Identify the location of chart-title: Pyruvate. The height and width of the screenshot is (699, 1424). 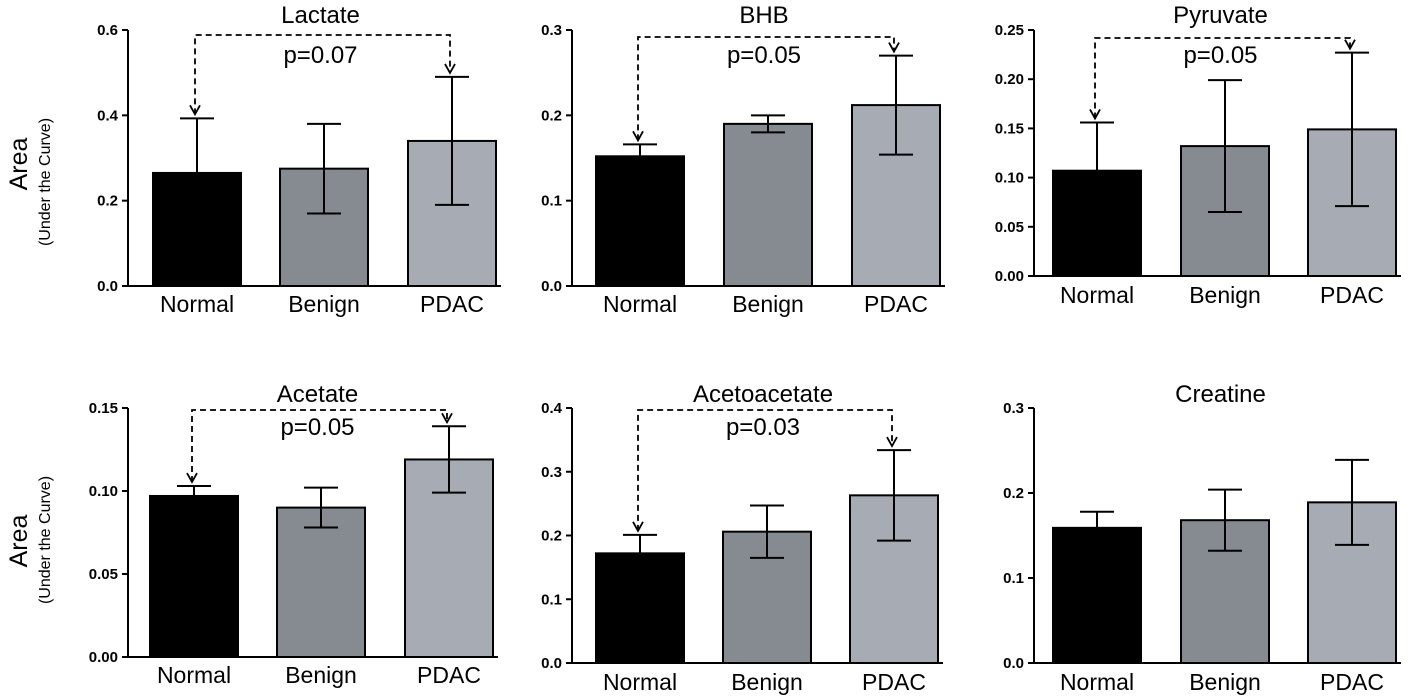
(1220, 15).